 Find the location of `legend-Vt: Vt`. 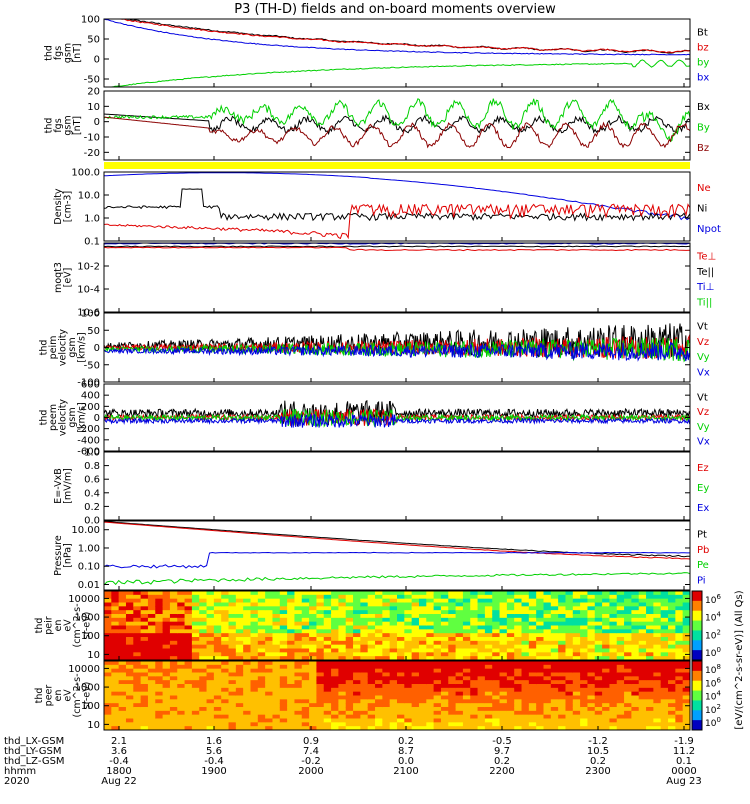

legend-Vt: Vt is located at coordinates (702, 397).